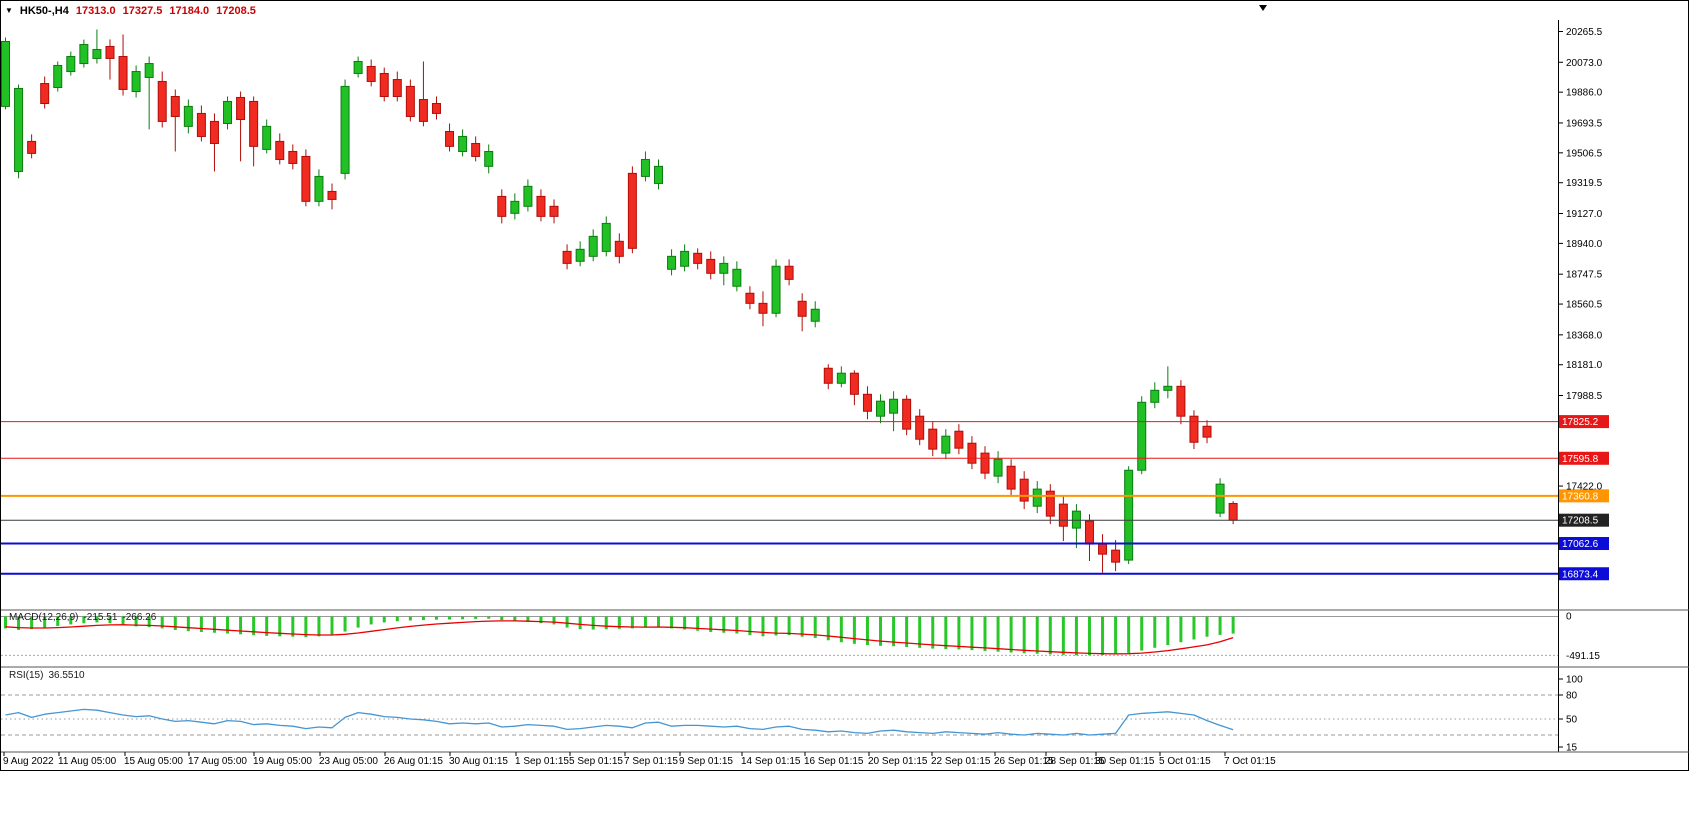  What do you see at coordinates (1583, 656) in the screenshot?
I see `svg-text: -491.15` at bounding box center [1583, 656].